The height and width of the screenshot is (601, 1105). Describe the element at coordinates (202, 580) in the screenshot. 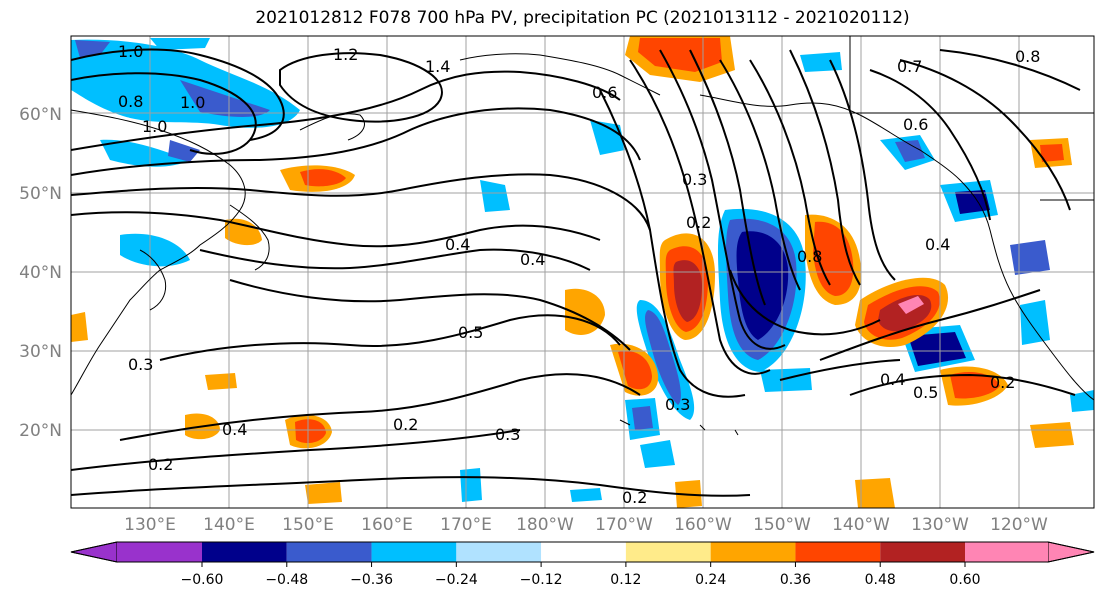

I see `colorbar-tick-label: −0.60` at that location.